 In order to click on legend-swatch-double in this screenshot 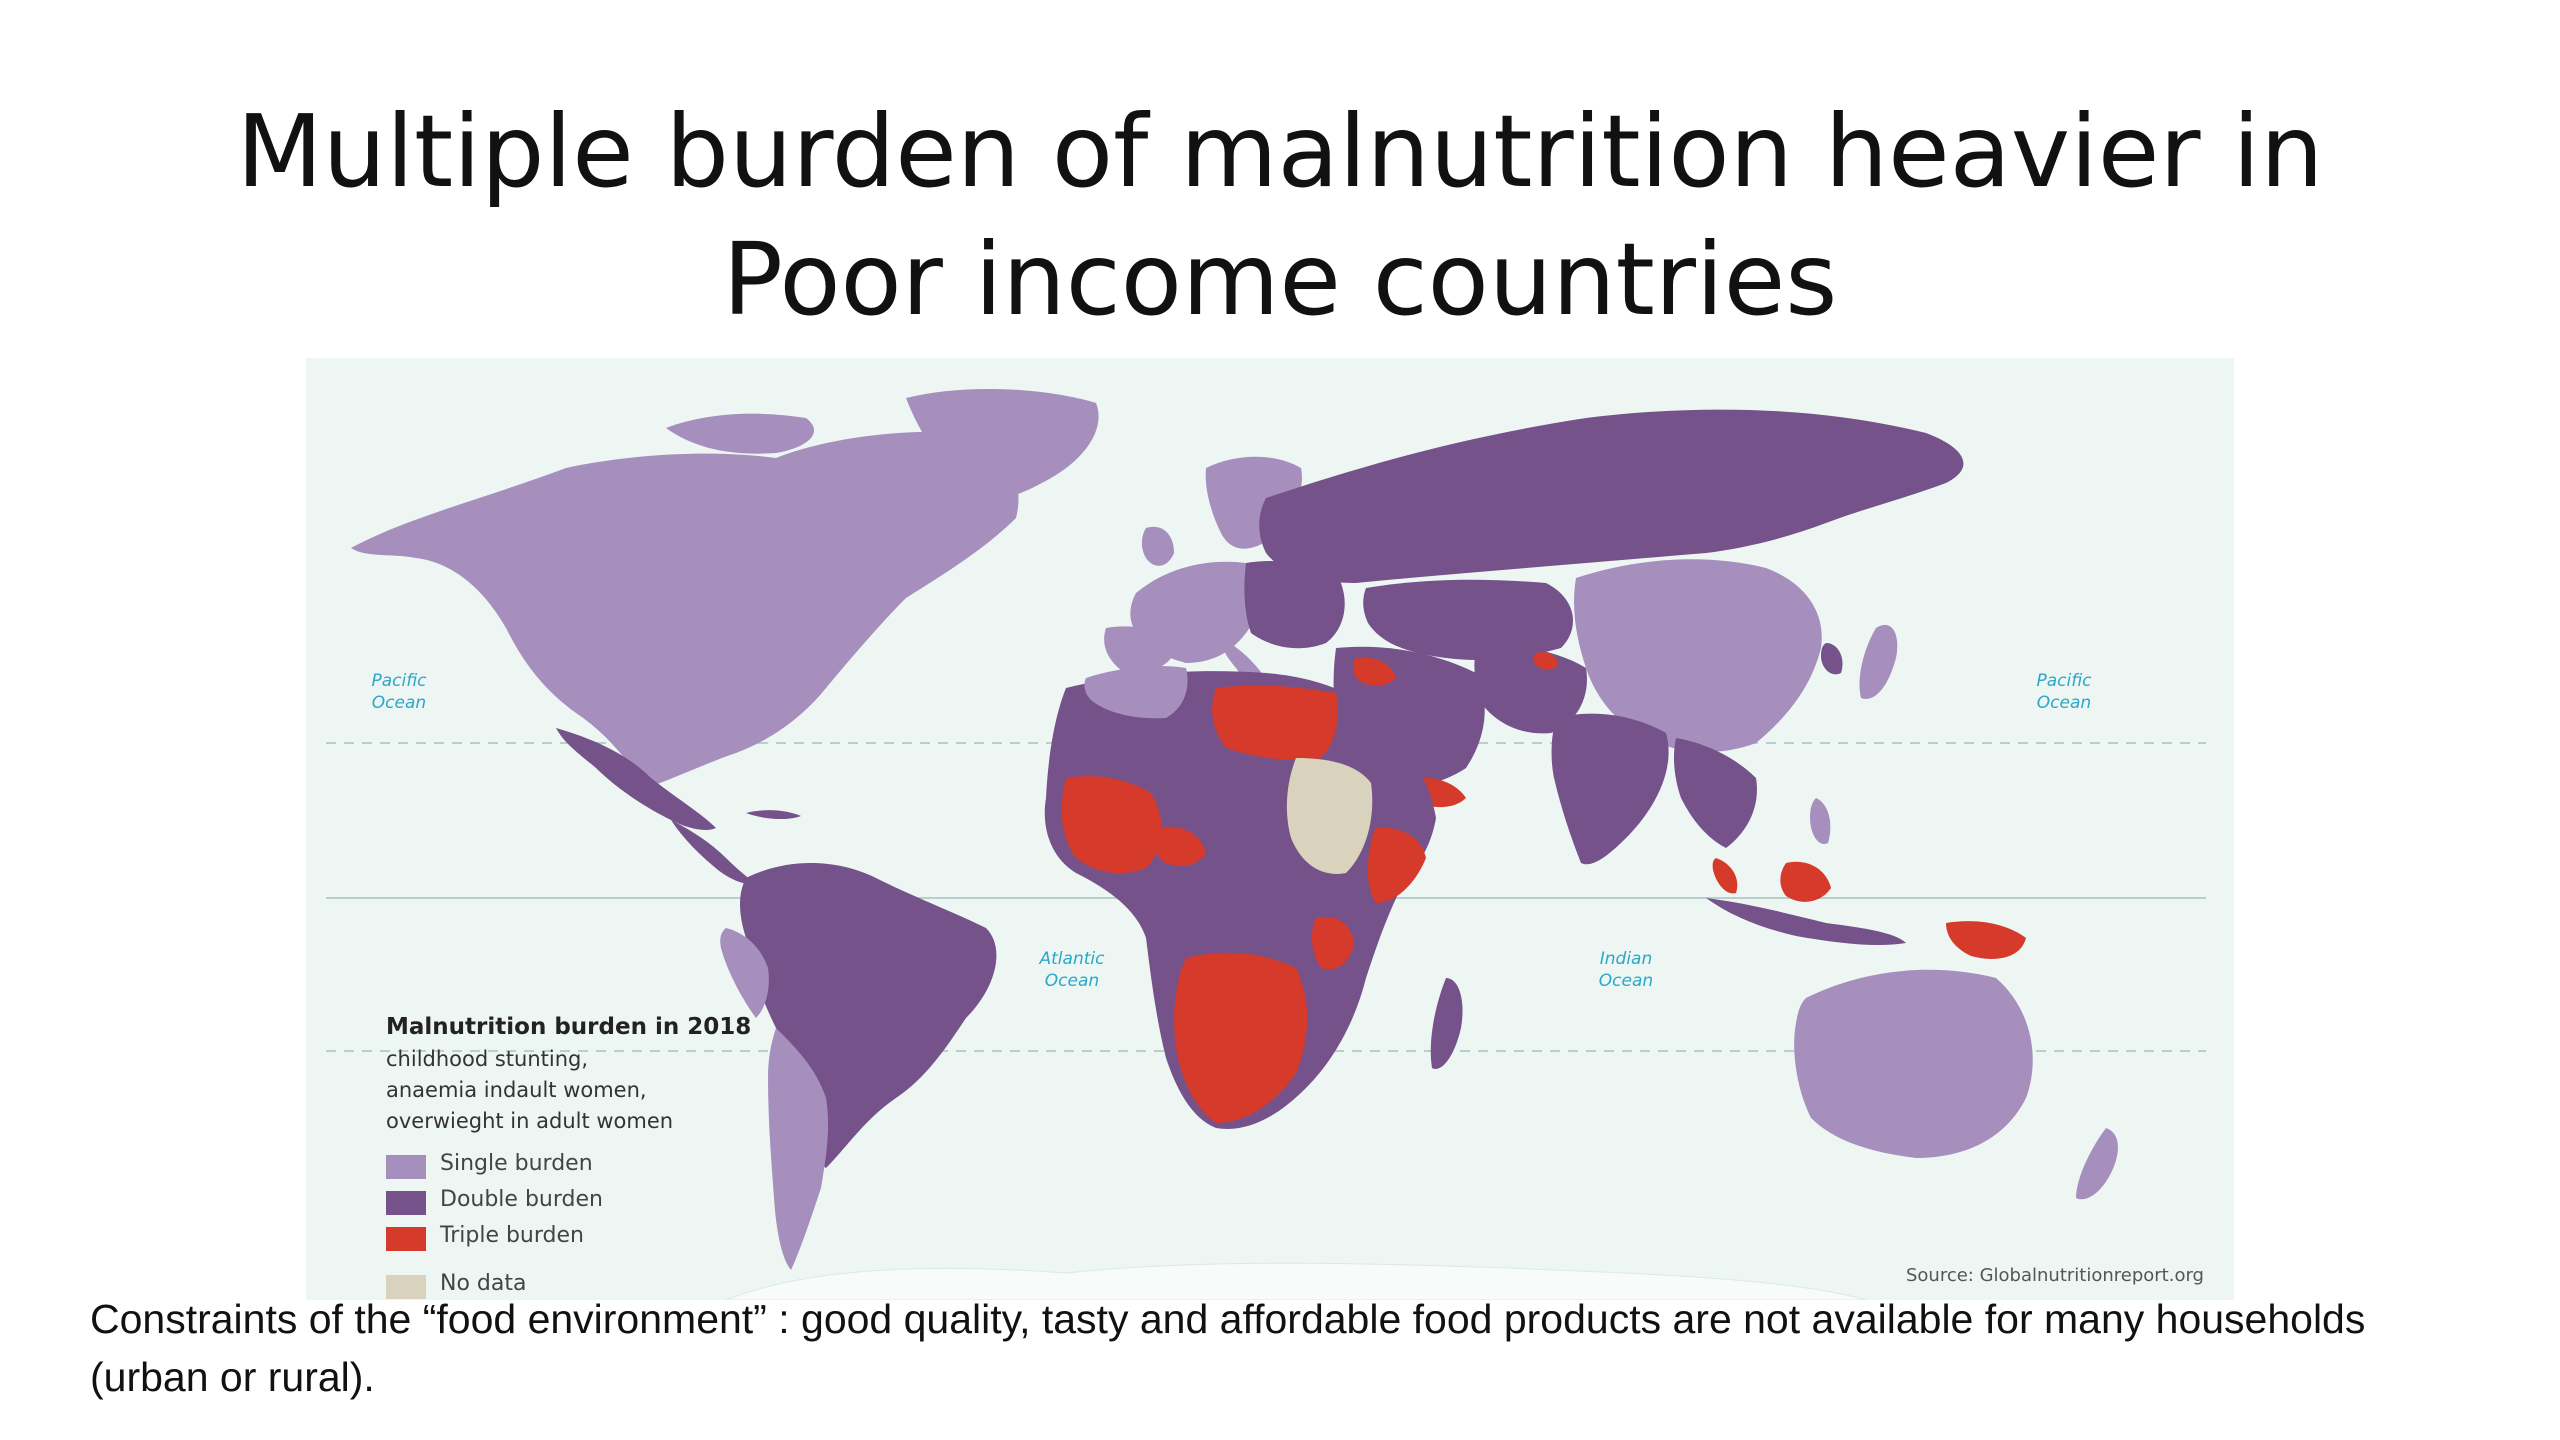, I will do `click(406, 1203)`.